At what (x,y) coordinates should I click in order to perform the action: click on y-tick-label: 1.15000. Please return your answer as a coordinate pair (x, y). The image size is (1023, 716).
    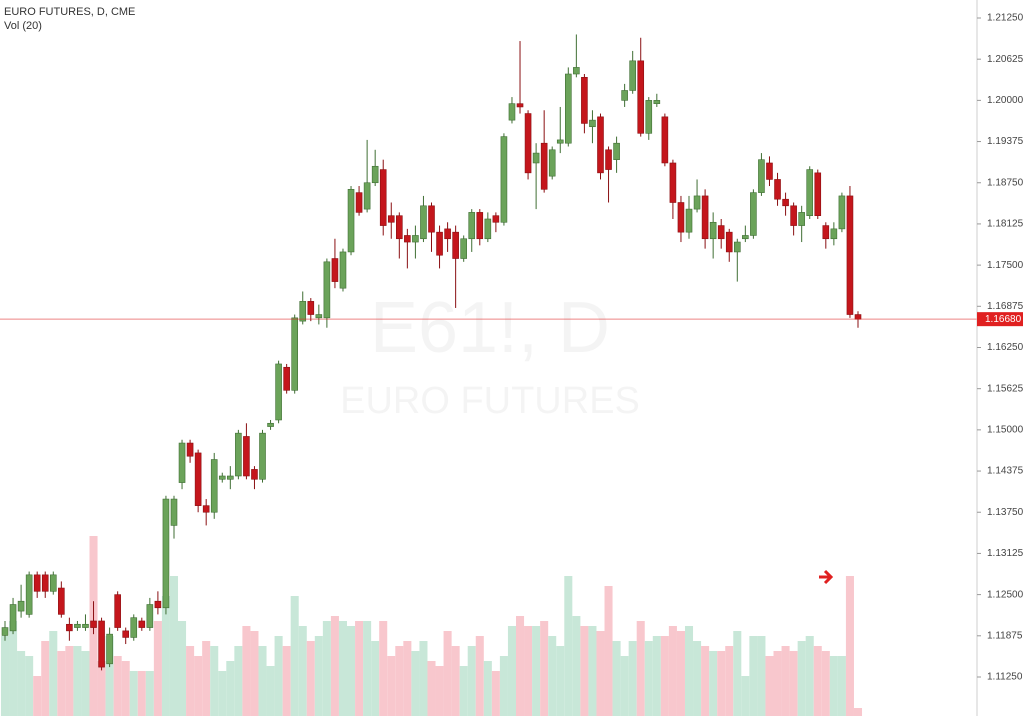
    Looking at the image, I should click on (1005, 430).